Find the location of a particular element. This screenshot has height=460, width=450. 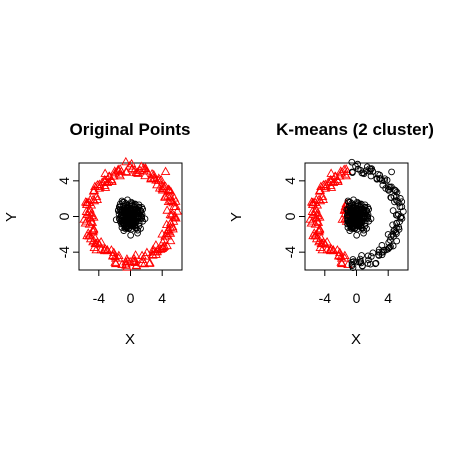

x-tick-label: 4 is located at coordinates (162, 298).